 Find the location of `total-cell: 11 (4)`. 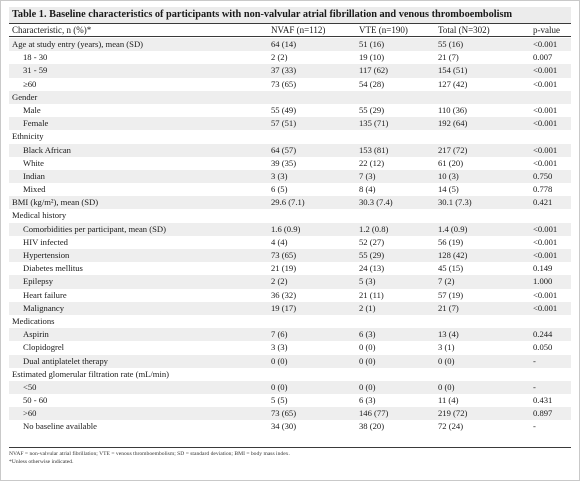

total-cell: 11 (4) is located at coordinates (448, 400).